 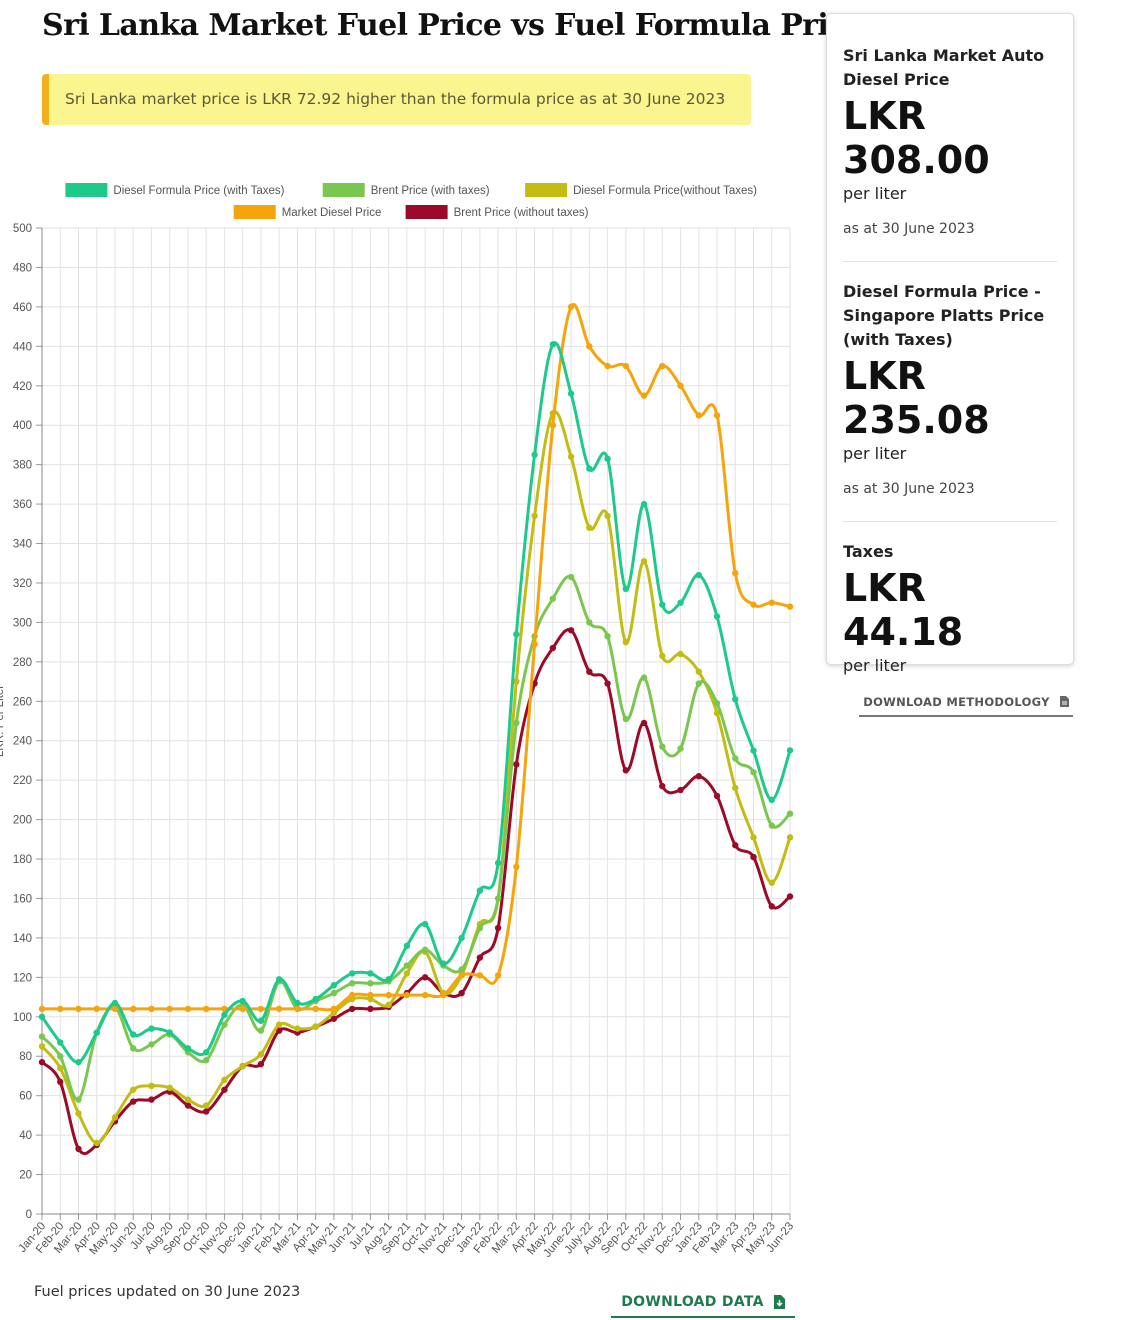 I want to click on legend-item: Market Diesel Price, so click(x=307, y=212).